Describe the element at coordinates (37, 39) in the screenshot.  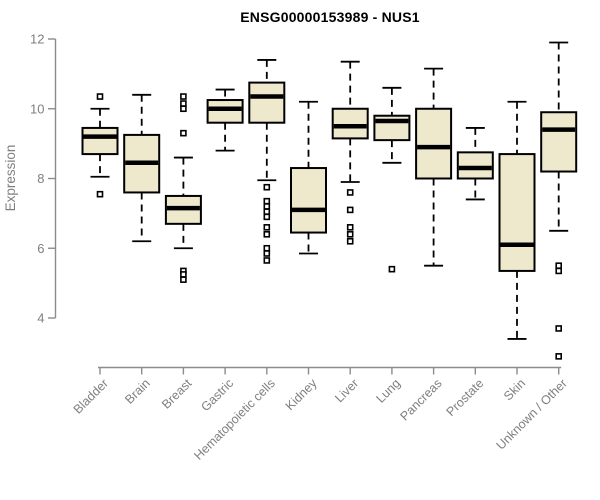
I see `y-tick-label: 12` at that location.